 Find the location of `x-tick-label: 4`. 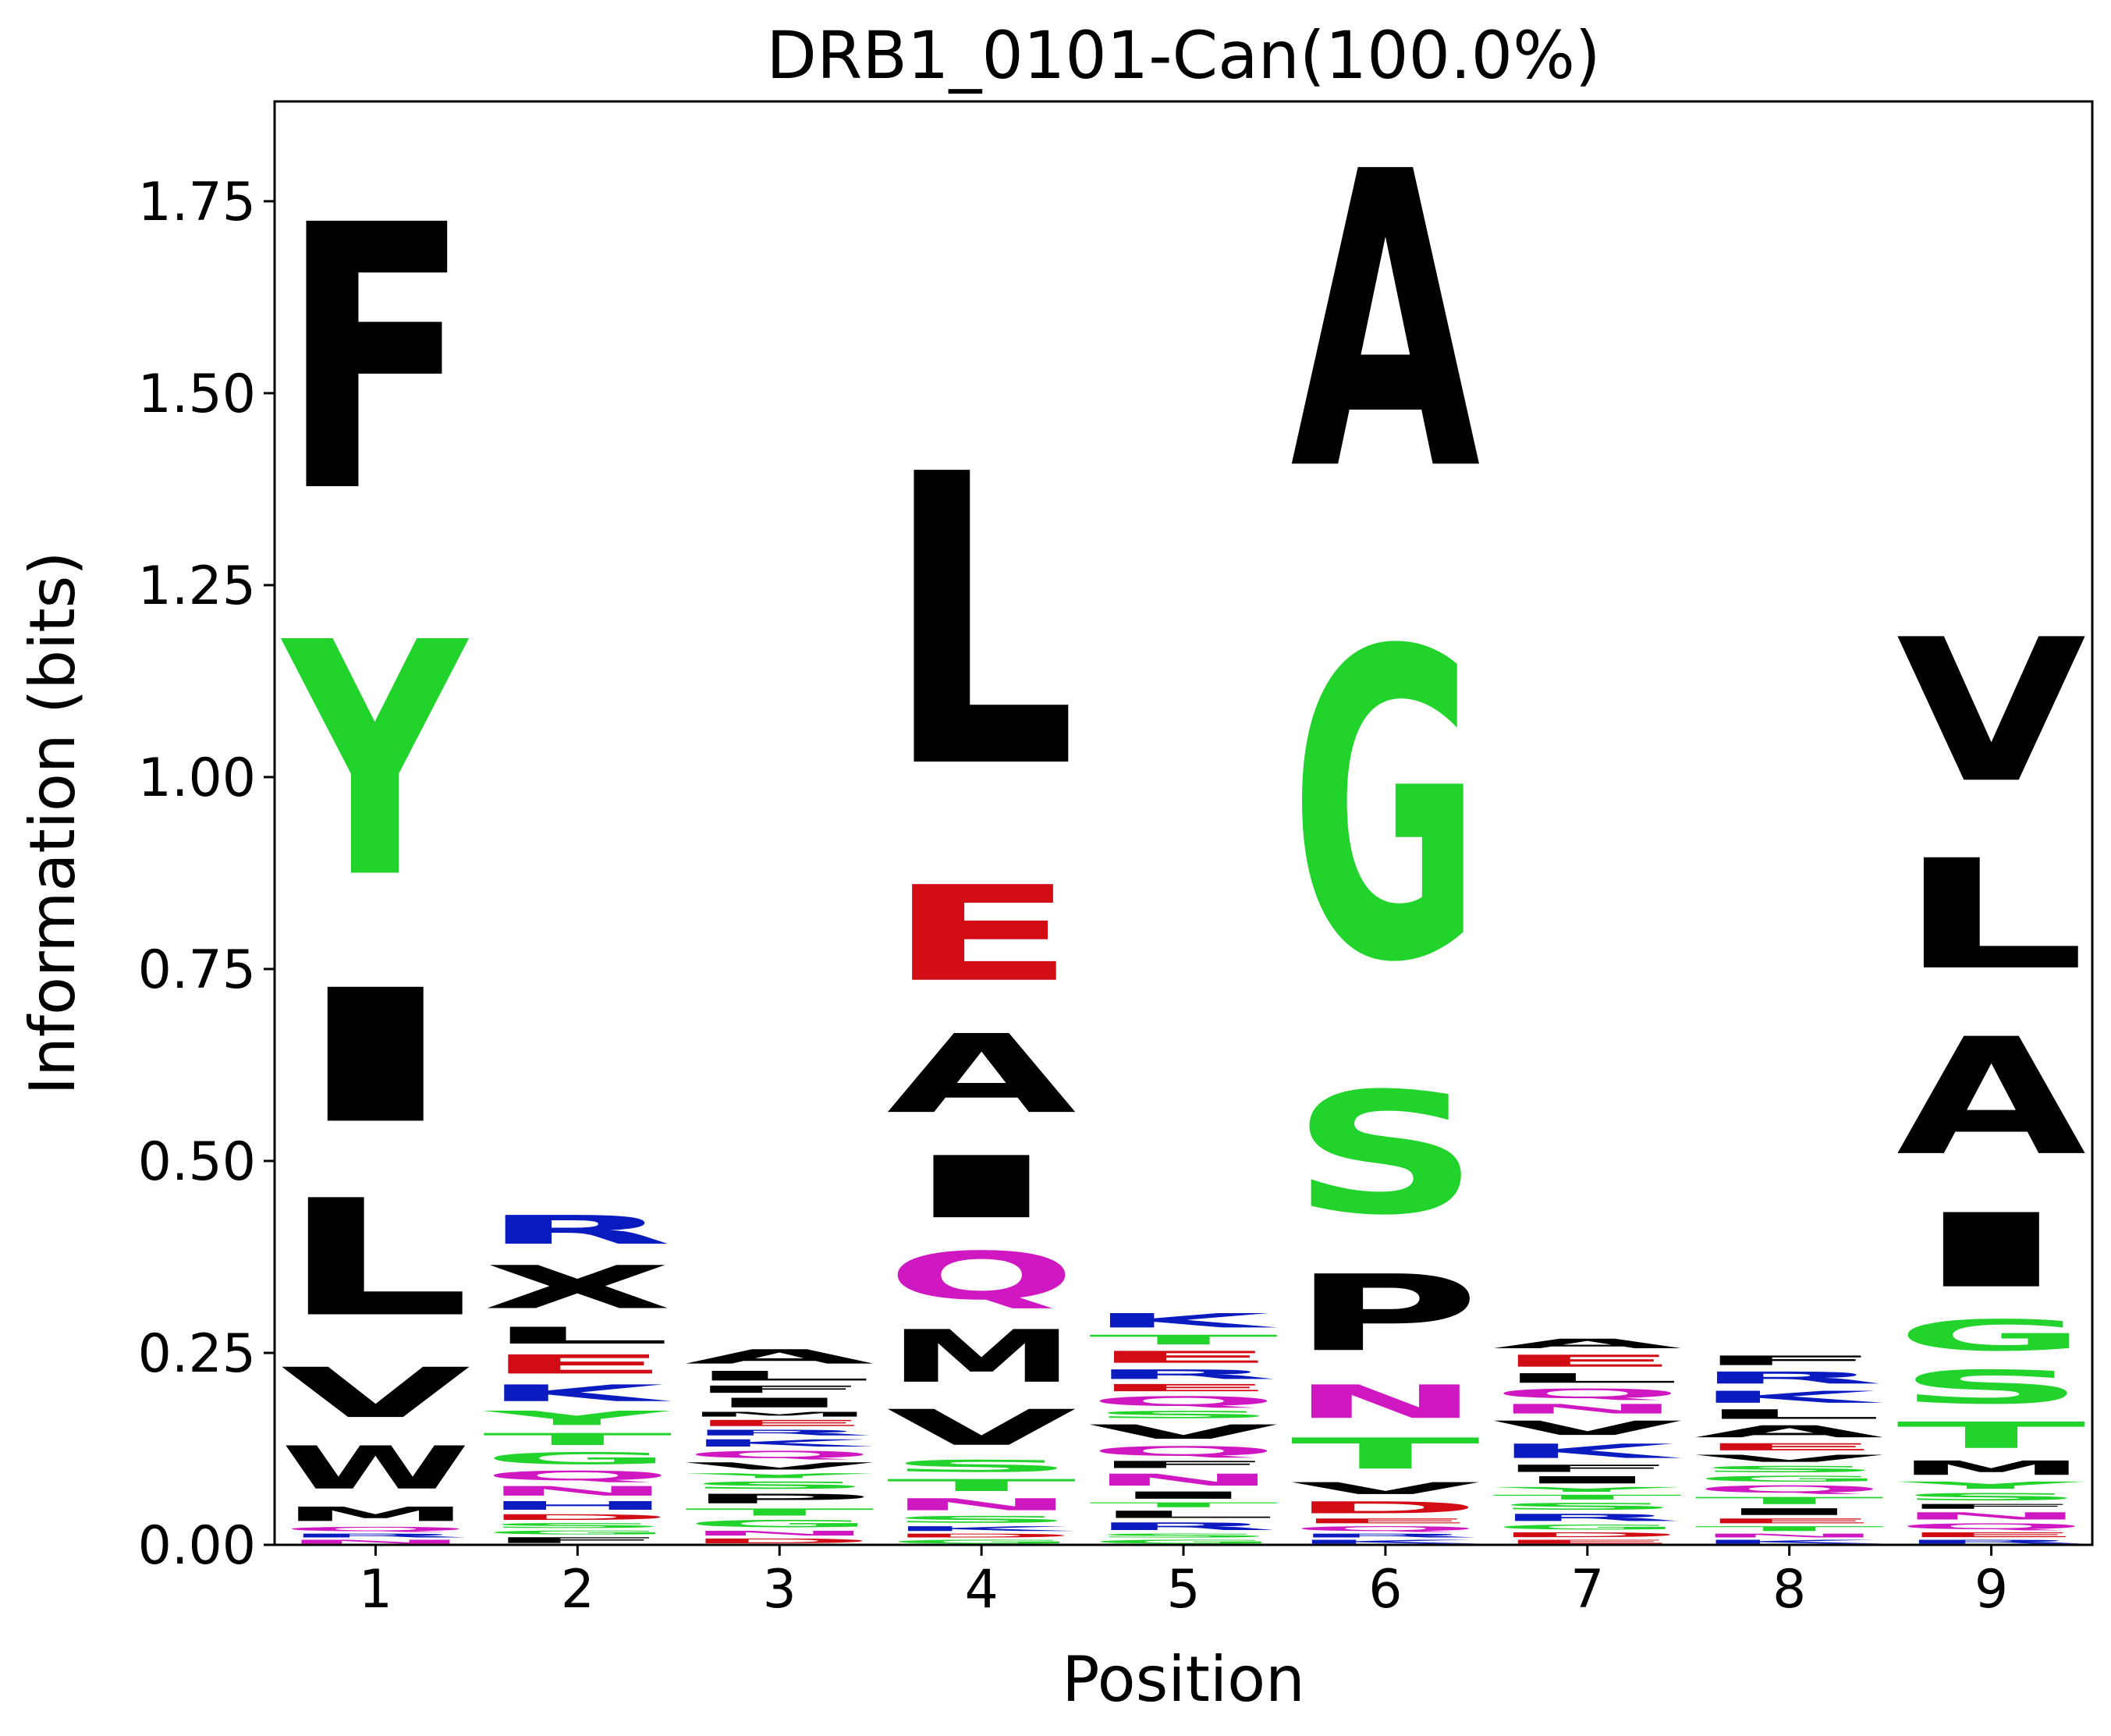

x-tick-label: 4 is located at coordinates (981, 1590).